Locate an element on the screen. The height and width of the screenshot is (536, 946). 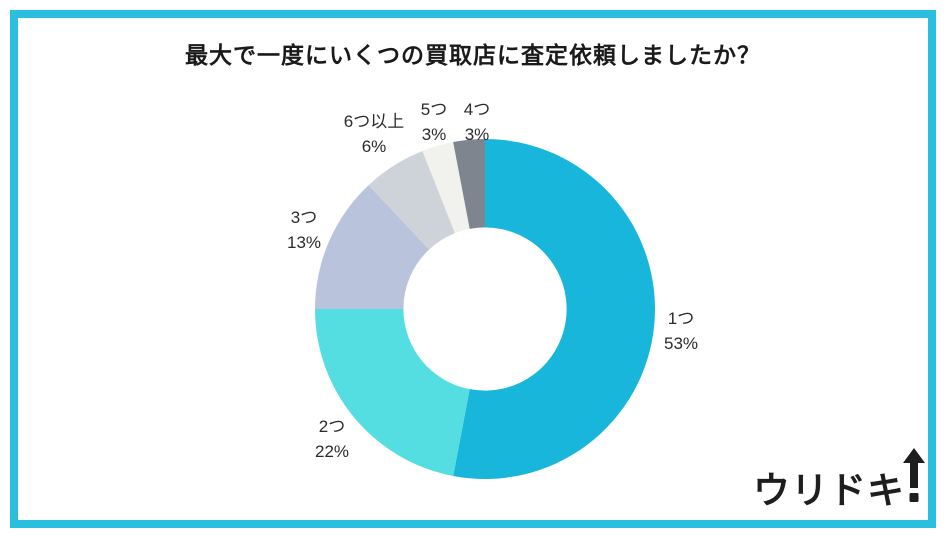
slice-category: 2つ is located at coordinates (332, 426).